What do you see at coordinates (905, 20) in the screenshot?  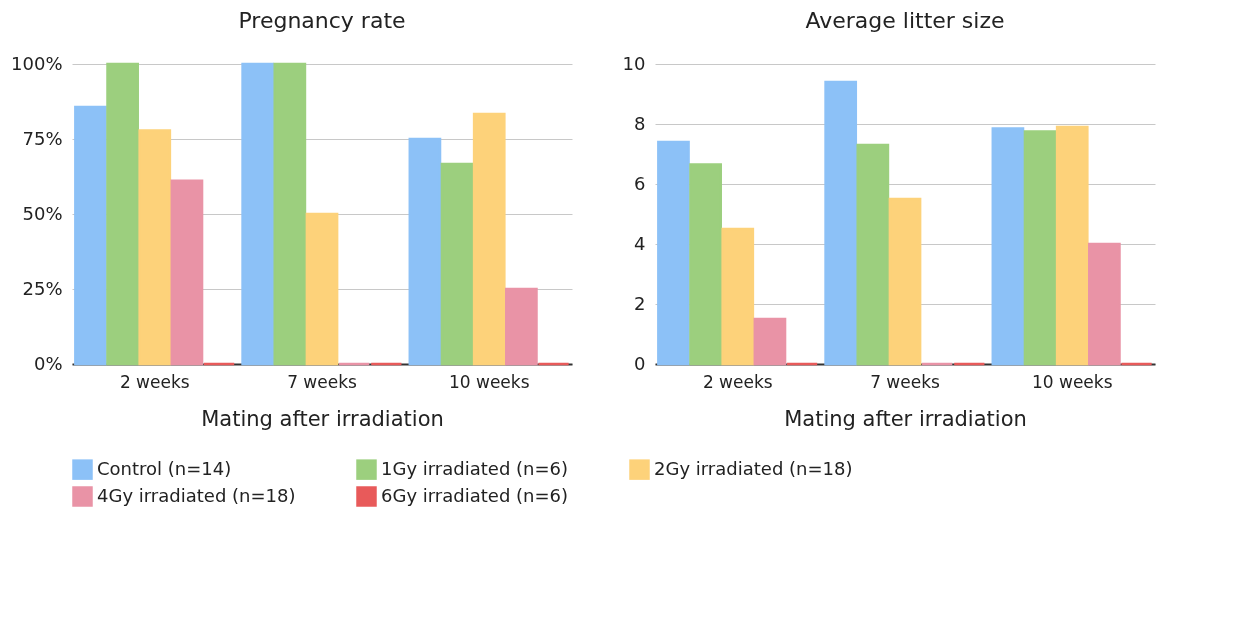 I see `chart-title: Average litter size` at bounding box center [905, 20].